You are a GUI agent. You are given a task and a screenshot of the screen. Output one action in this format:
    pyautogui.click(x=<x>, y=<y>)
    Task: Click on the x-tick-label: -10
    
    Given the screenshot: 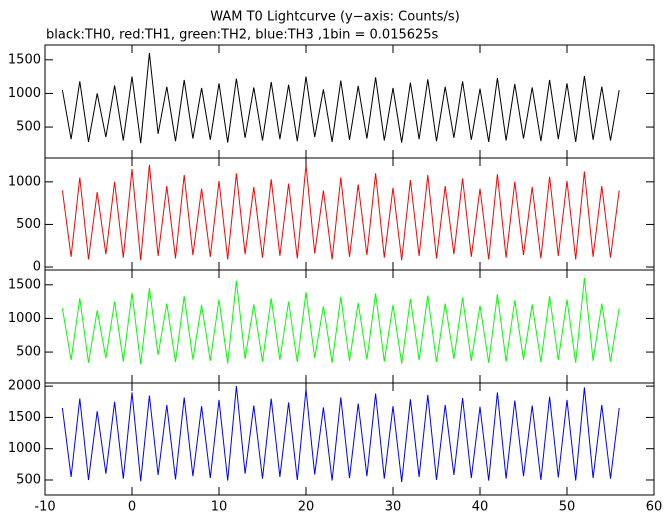 What is the action you would take?
    pyautogui.click(x=44, y=507)
    